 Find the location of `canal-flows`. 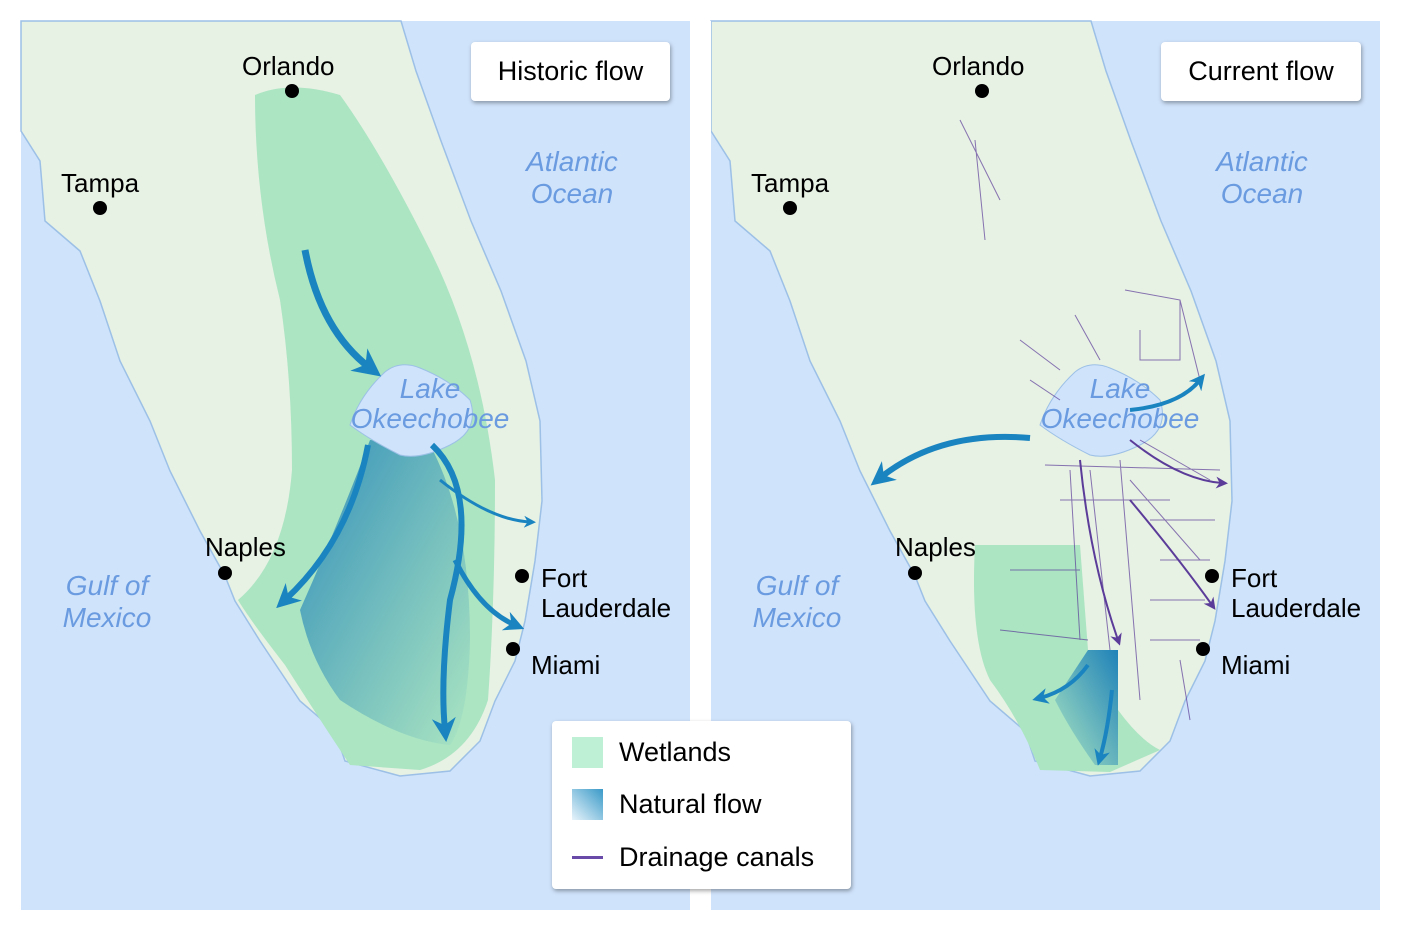

canal-flows is located at coordinates (1153, 542).